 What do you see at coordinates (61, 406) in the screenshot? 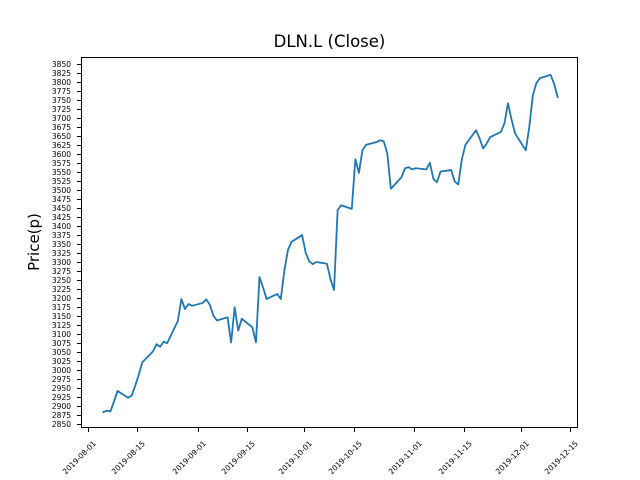
I see `y-tick-label: 2900` at bounding box center [61, 406].